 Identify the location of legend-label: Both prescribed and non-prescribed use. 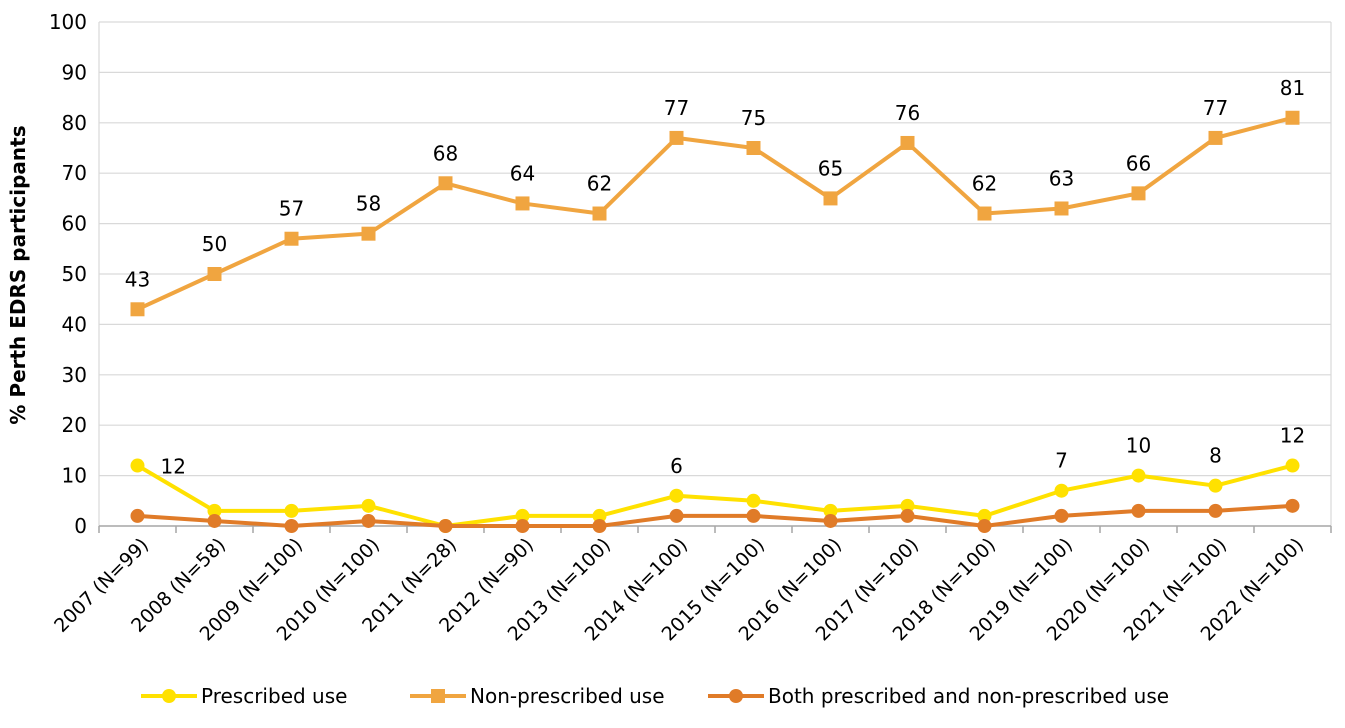
(968, 696).